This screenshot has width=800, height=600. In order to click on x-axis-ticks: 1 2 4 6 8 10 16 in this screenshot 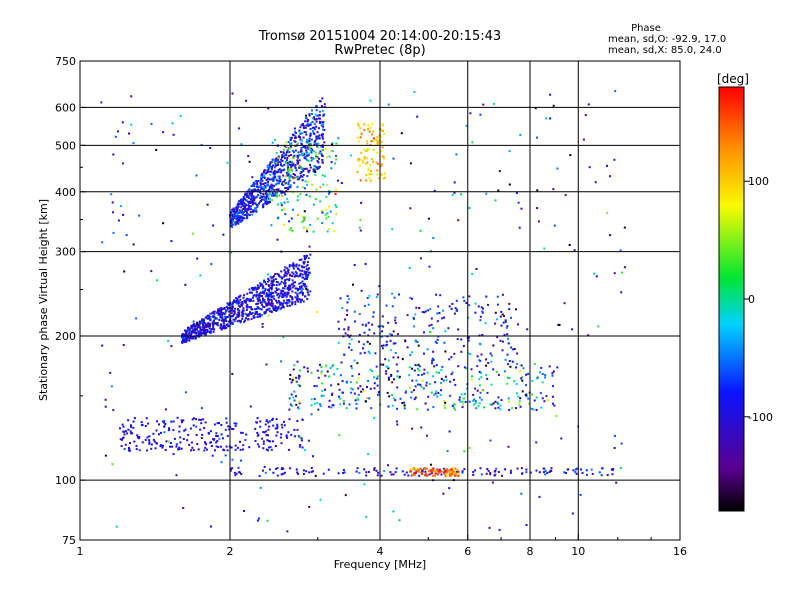, I will do `click(382, 546)`.